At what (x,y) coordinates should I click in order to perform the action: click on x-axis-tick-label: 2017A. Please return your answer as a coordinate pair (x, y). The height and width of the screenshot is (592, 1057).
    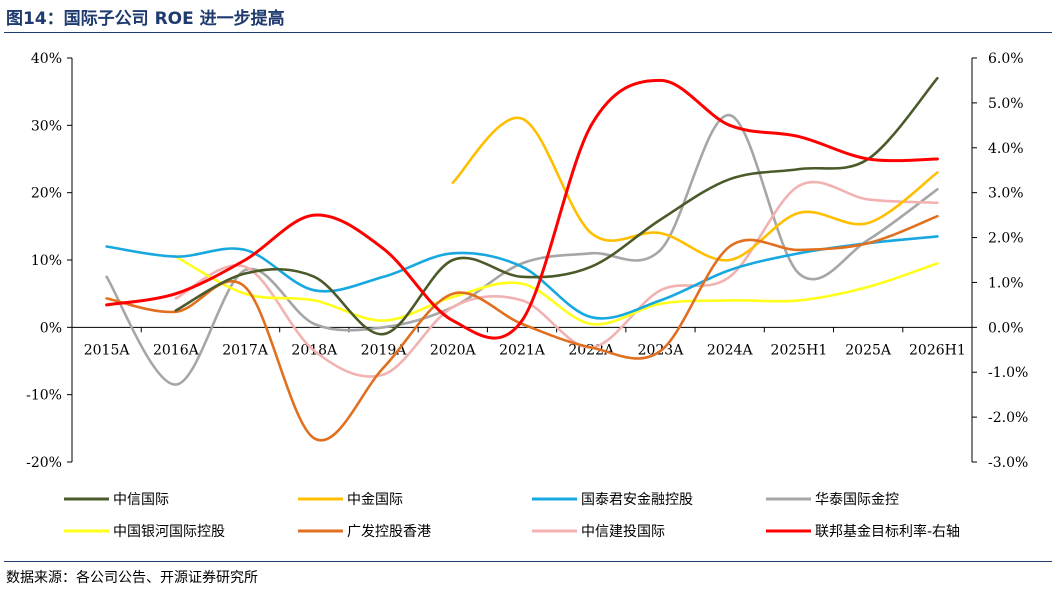
    Looking at the image, I should click on (245, 350).